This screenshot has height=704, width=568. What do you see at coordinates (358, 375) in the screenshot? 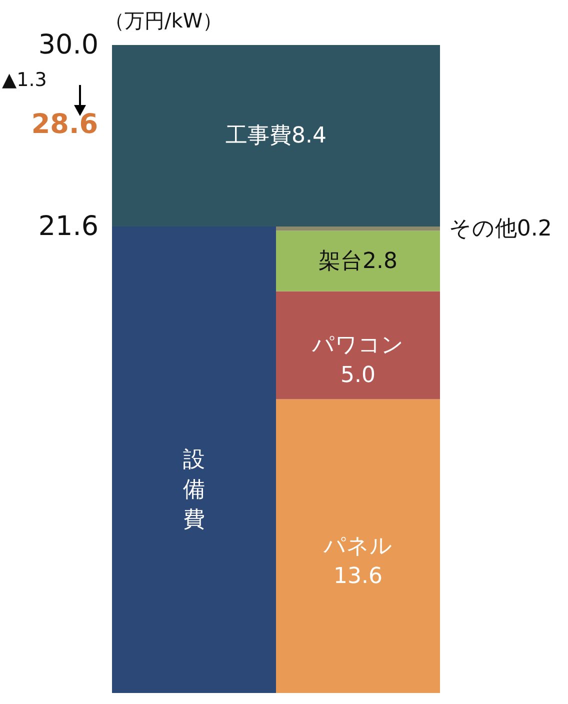
I see `data-label: 5.0` at bounding box center [358, 375].